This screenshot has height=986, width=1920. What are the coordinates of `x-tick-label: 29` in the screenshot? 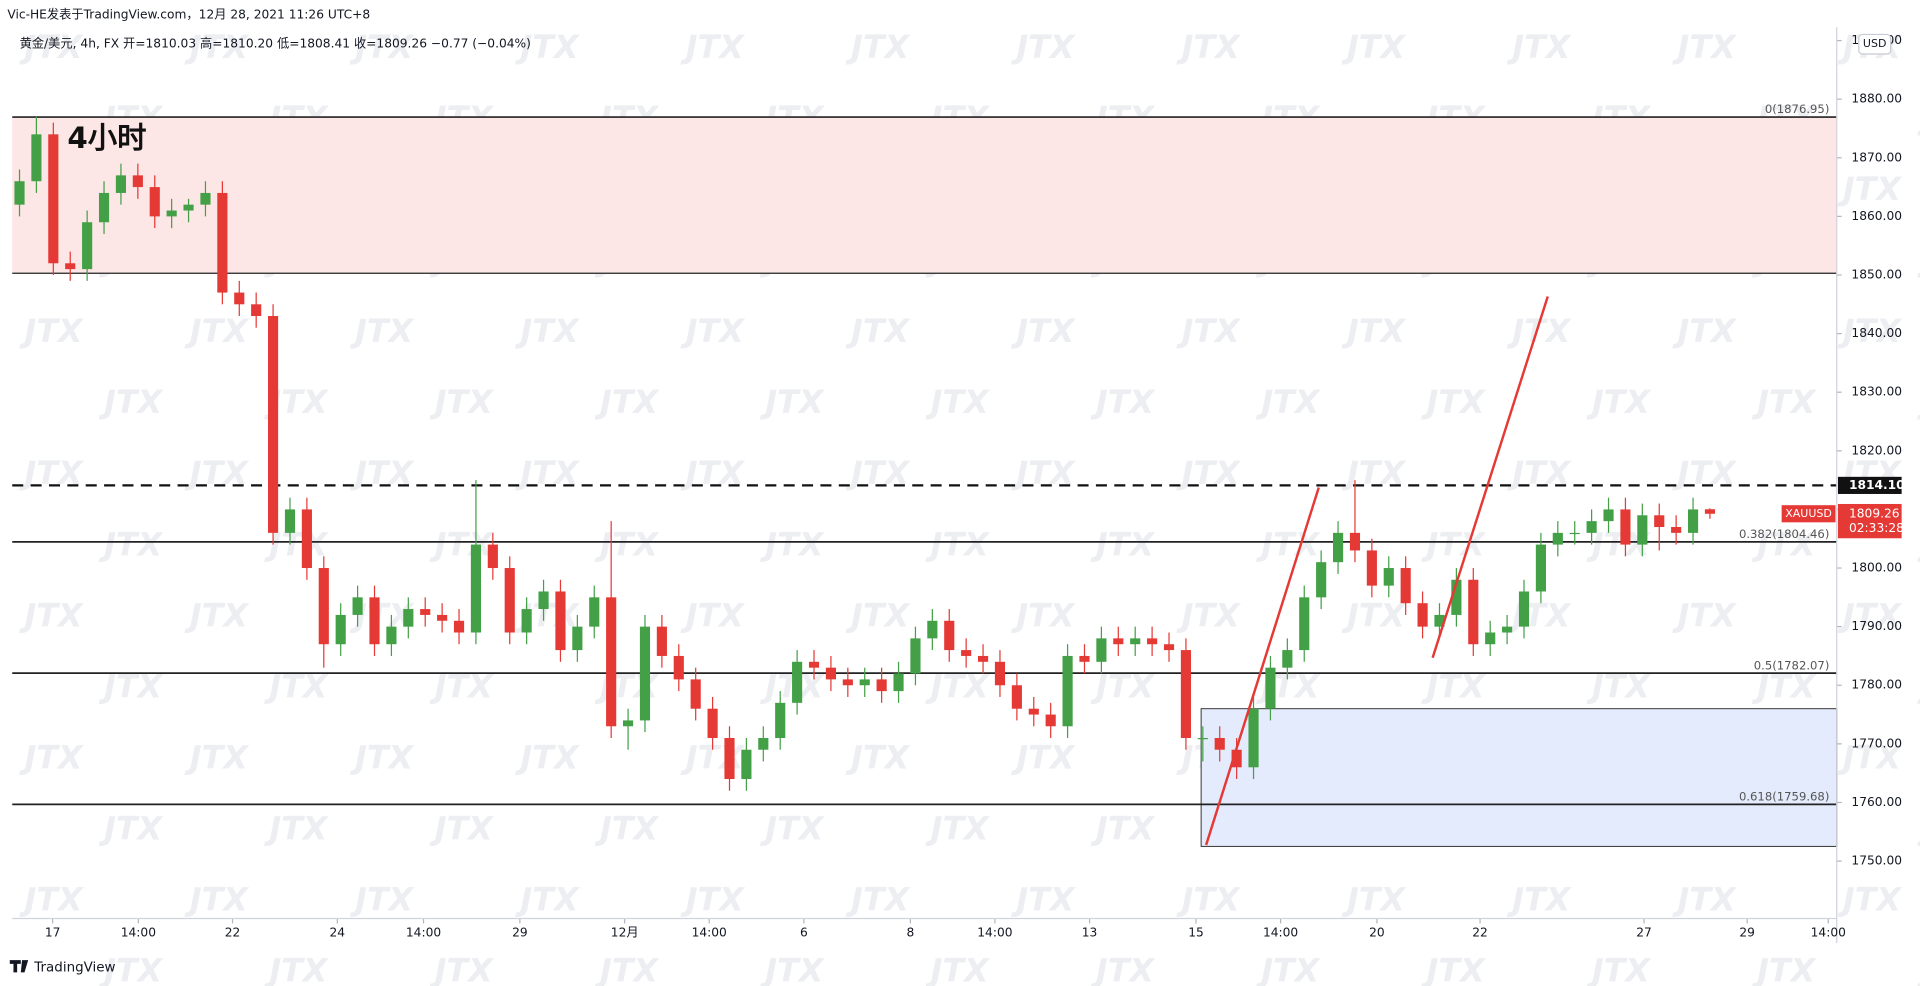 It's located at (520, 933).